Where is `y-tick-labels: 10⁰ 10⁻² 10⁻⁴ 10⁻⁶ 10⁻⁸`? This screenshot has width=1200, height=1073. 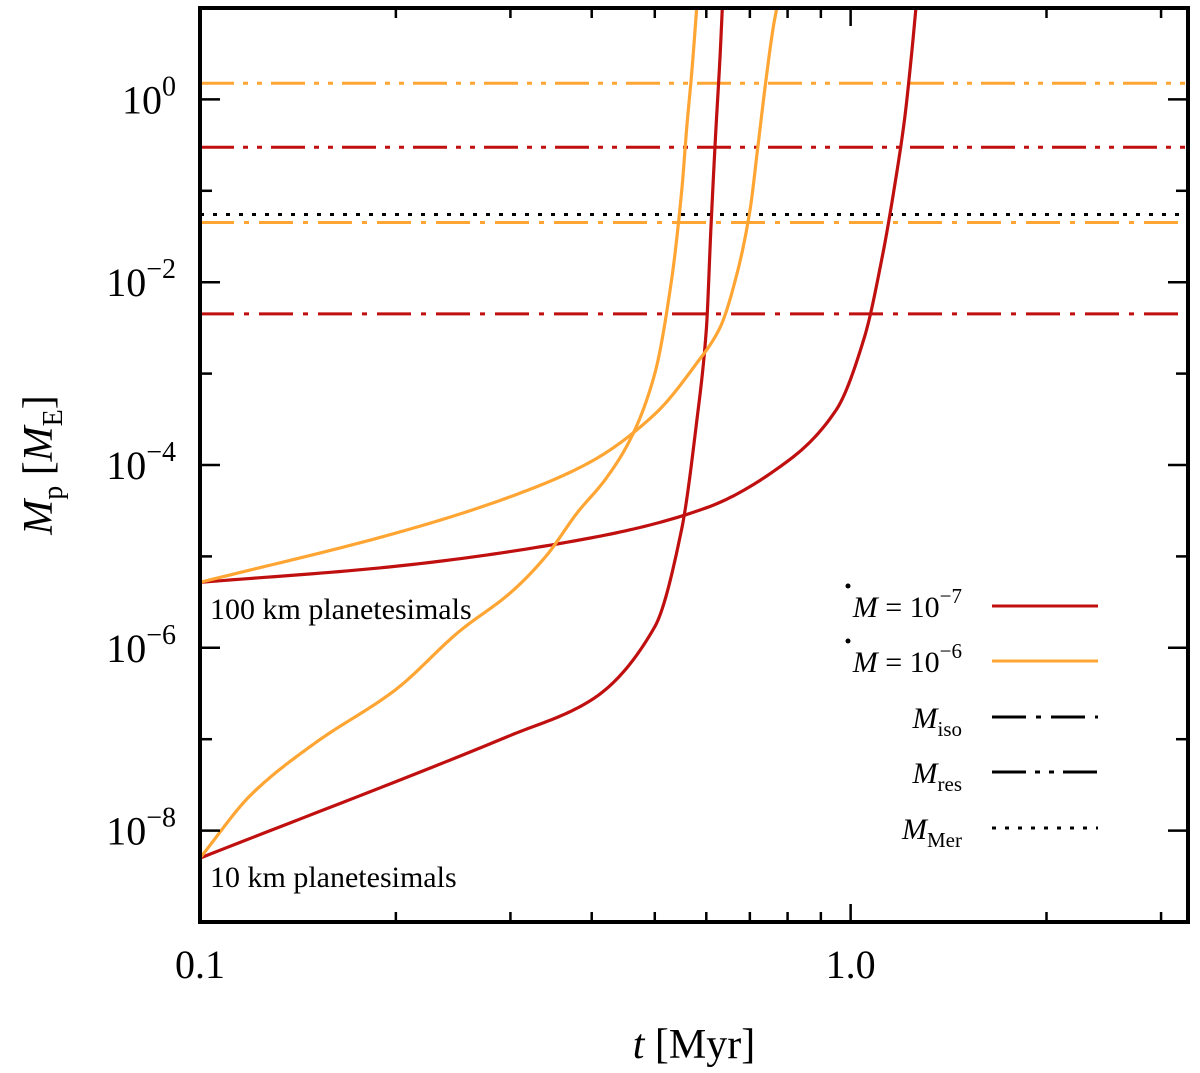
y-tick-labels: 10⁰ 10⁻² 10⁻⁴ 10⁻⁶ 10⁻⁸ is located at coordinates (141, 462).